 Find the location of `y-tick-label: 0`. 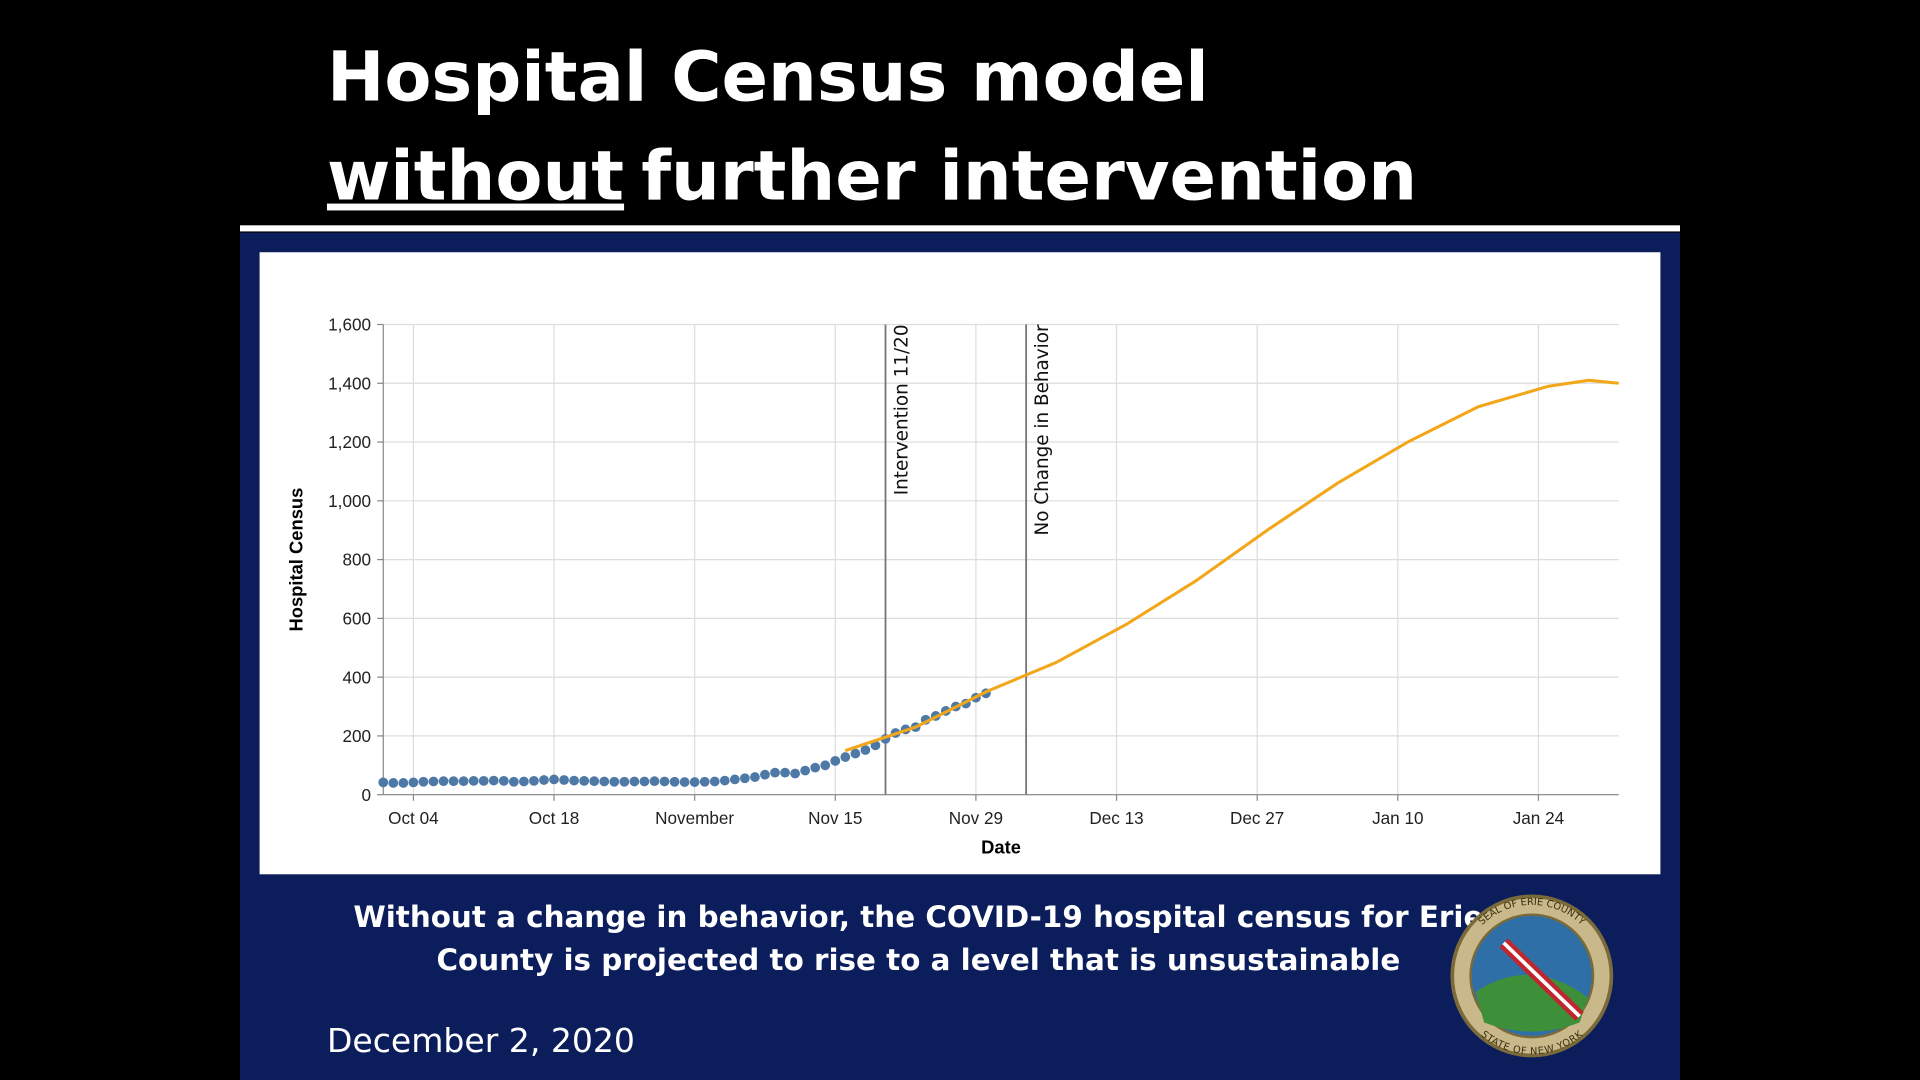

y-tick-label: 0 is located at coordinates (366, 795).